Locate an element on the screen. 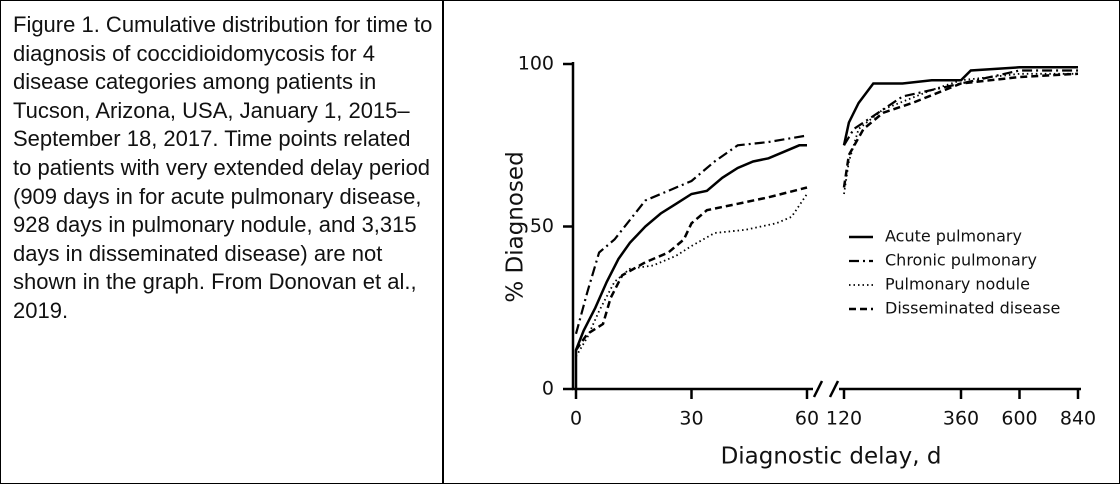 The width and height of the screenshot is (1120, 484). y-tick-label: 100 is located at coordinates (536, 64).